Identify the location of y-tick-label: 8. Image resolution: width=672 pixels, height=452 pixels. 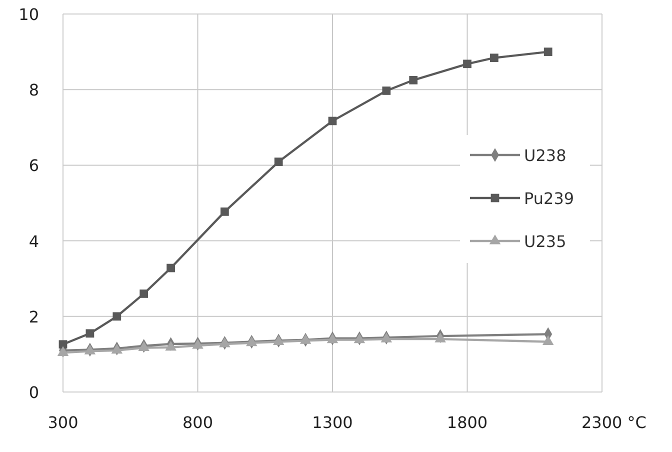
(33, 90).